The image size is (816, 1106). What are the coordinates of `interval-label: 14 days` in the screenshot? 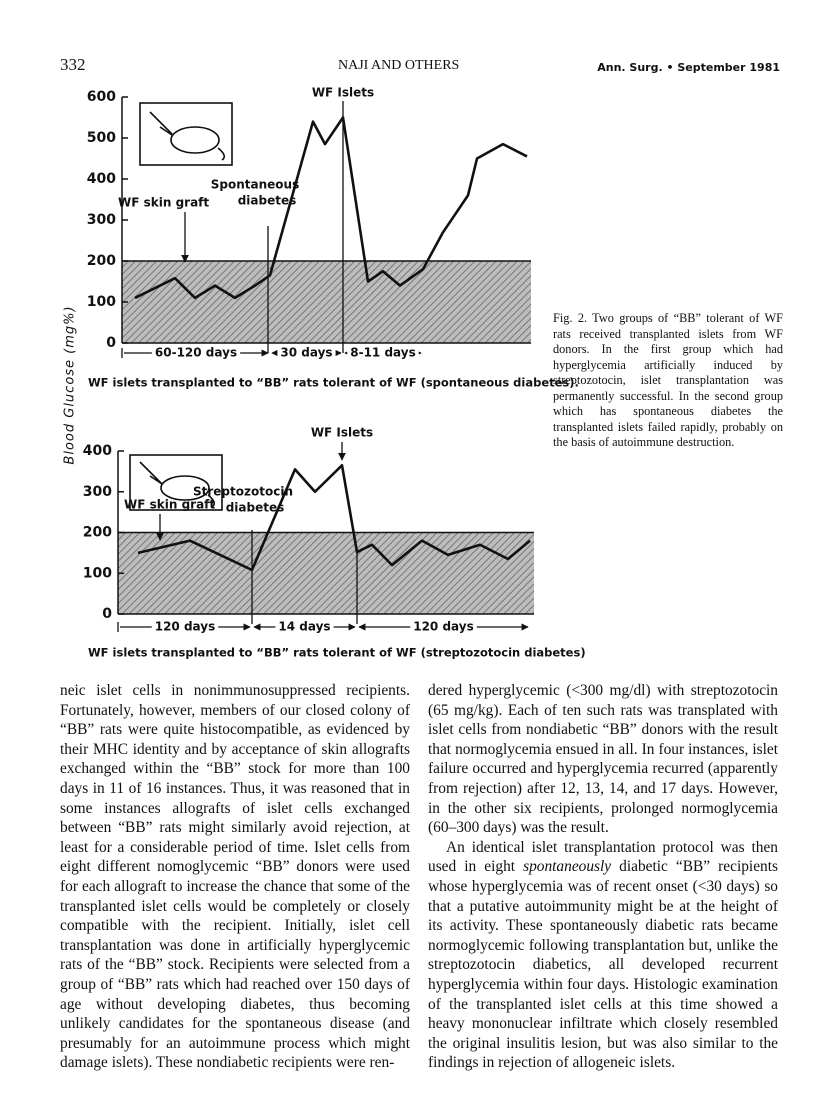 It's located at (304, 627).